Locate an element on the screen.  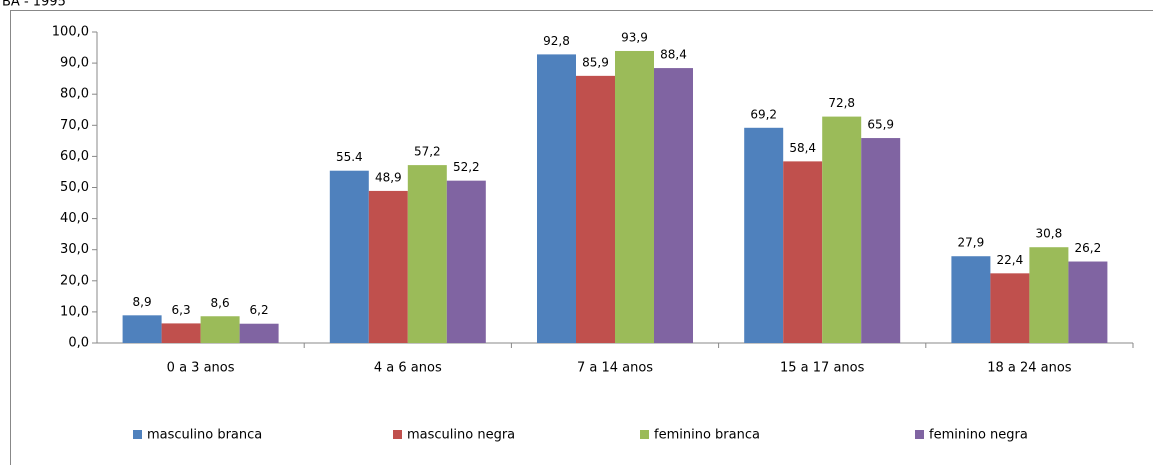
y-tick-label: 90,0 is located at coordinates (74, 63).